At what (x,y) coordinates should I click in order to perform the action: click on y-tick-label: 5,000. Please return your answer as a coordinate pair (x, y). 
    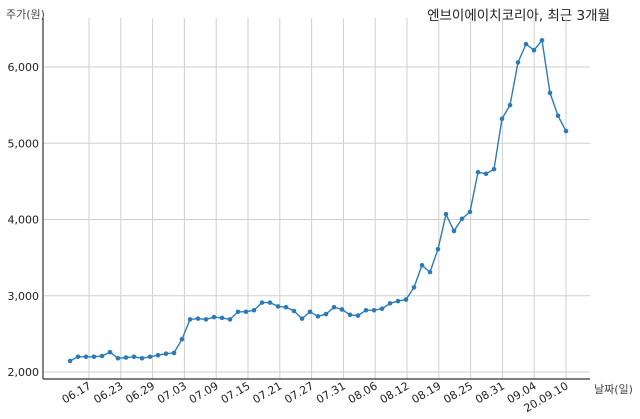
    Looking at the image, I should click on (24, 143).